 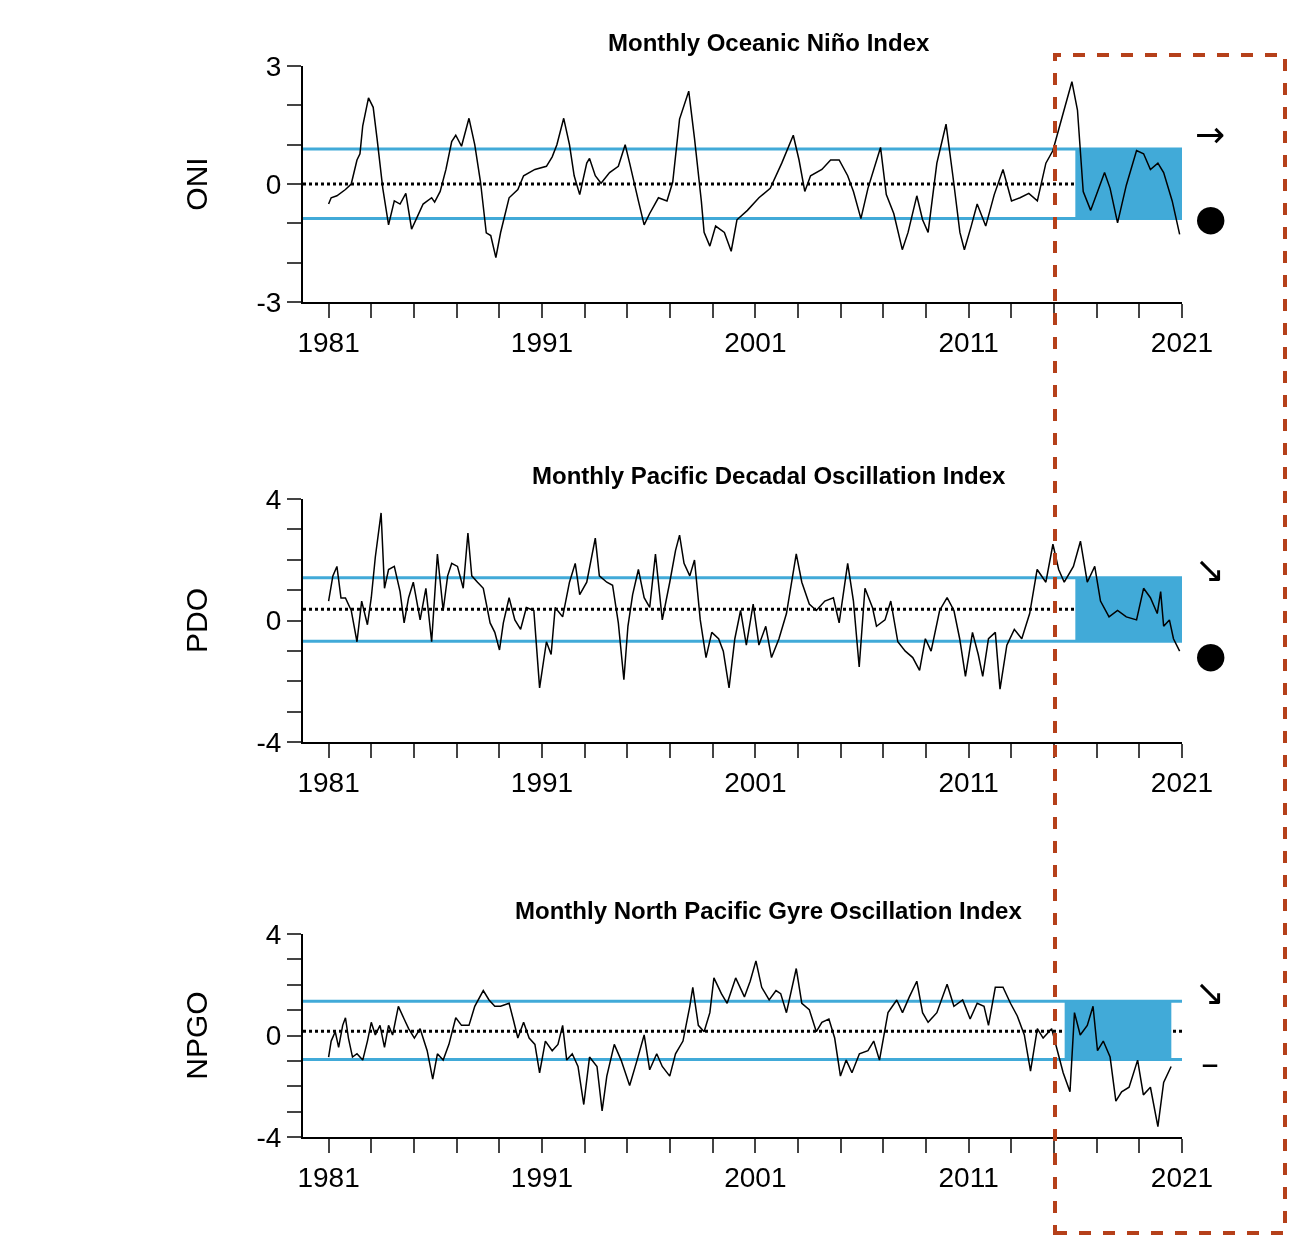 What do you see at coordinates (196, 1035) in the screenshot?
I see `y-axis-title: NPGO` at bounding box center [196, 1035].